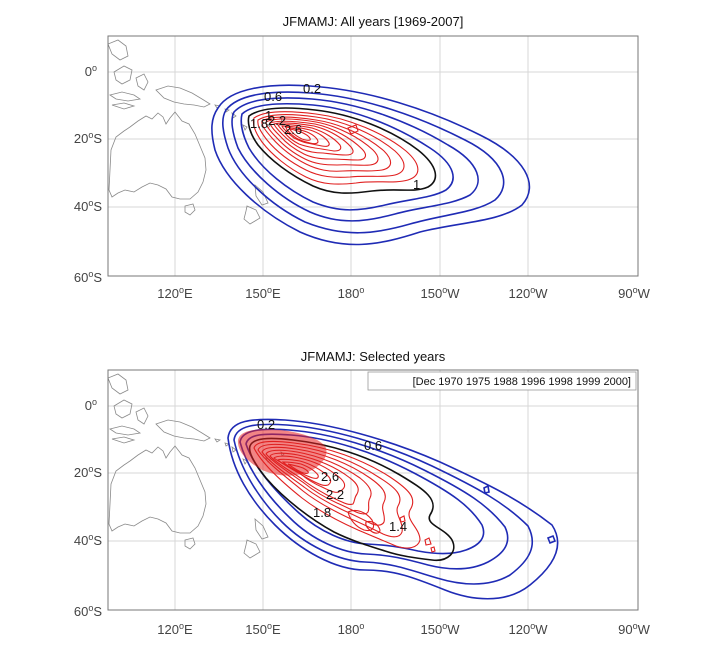  What do you see at coordinates (293, 129) in the screenshot?
I see `panel-1-label-2-6: 2.6` at bounding box center [293, 129].